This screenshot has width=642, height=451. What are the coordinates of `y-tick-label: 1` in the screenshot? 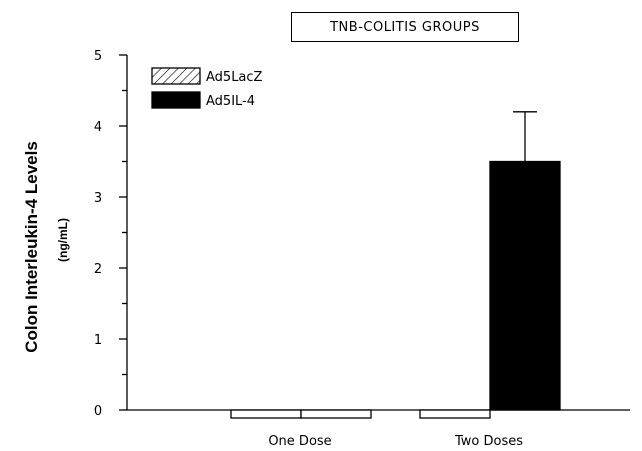 It's located at (98, 340).